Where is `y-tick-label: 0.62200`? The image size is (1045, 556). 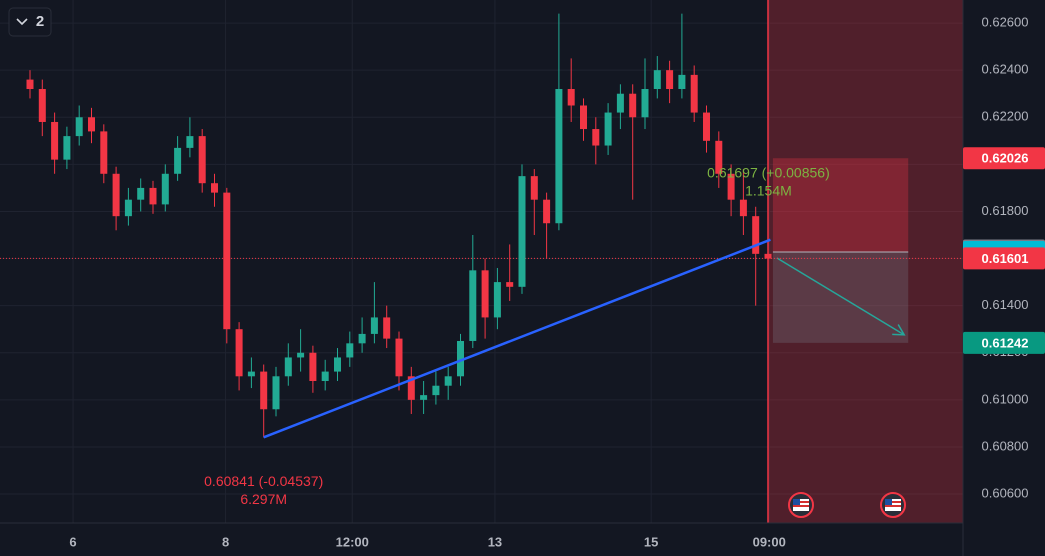 y-tick-label: 0.62200 is located at coordinates (1005, 116).